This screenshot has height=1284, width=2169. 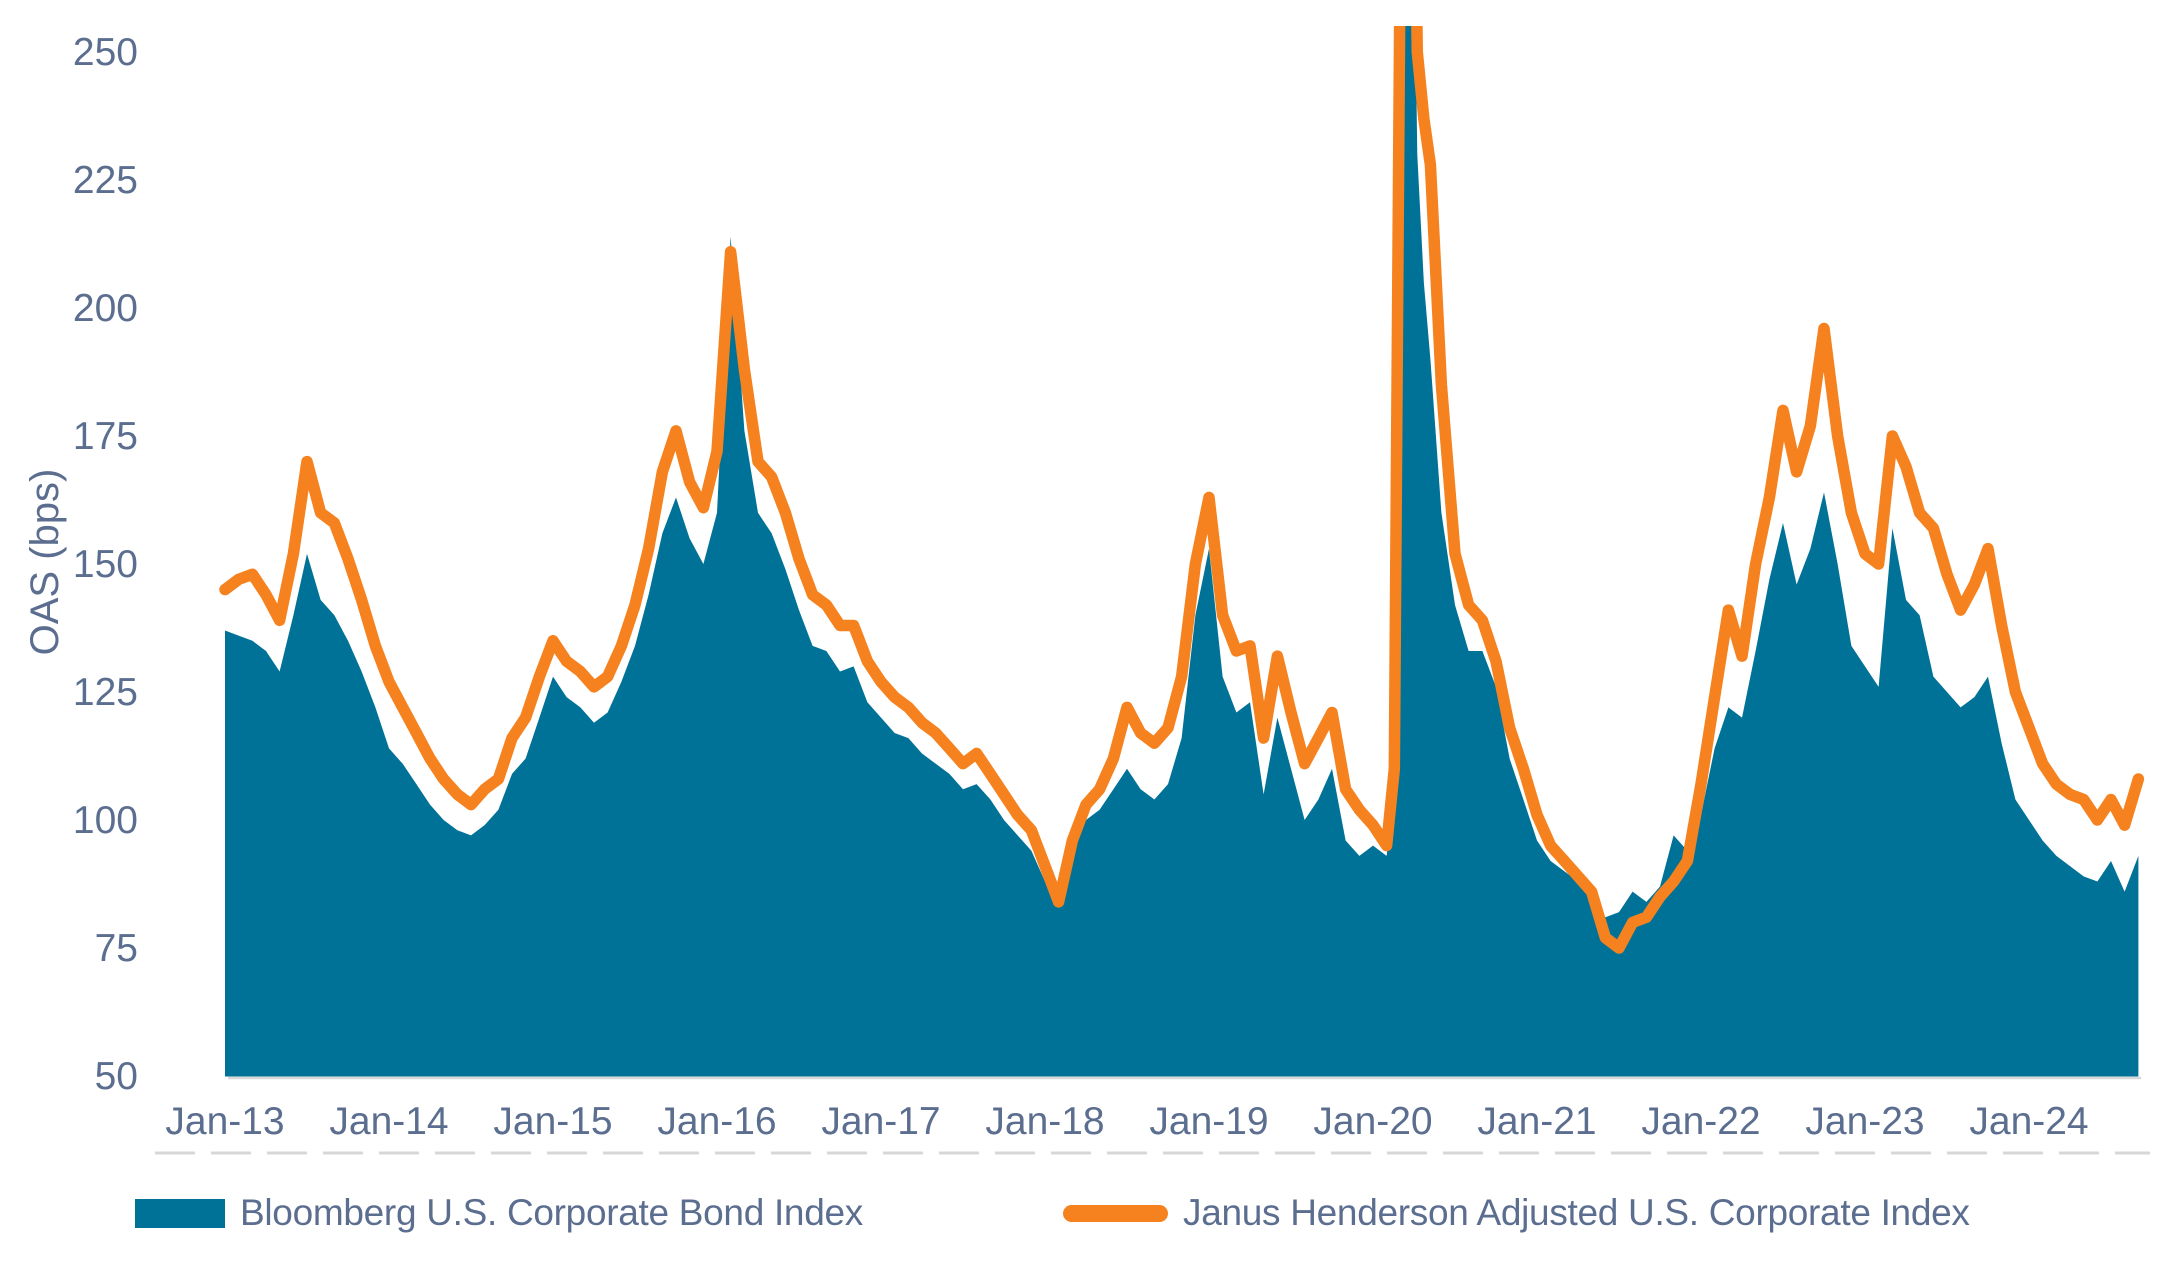 What do you see at coordinates (224, 1121) in the screenshot?
I see `x-tick-label: Jan-13` at bounding box center [224, 1121].